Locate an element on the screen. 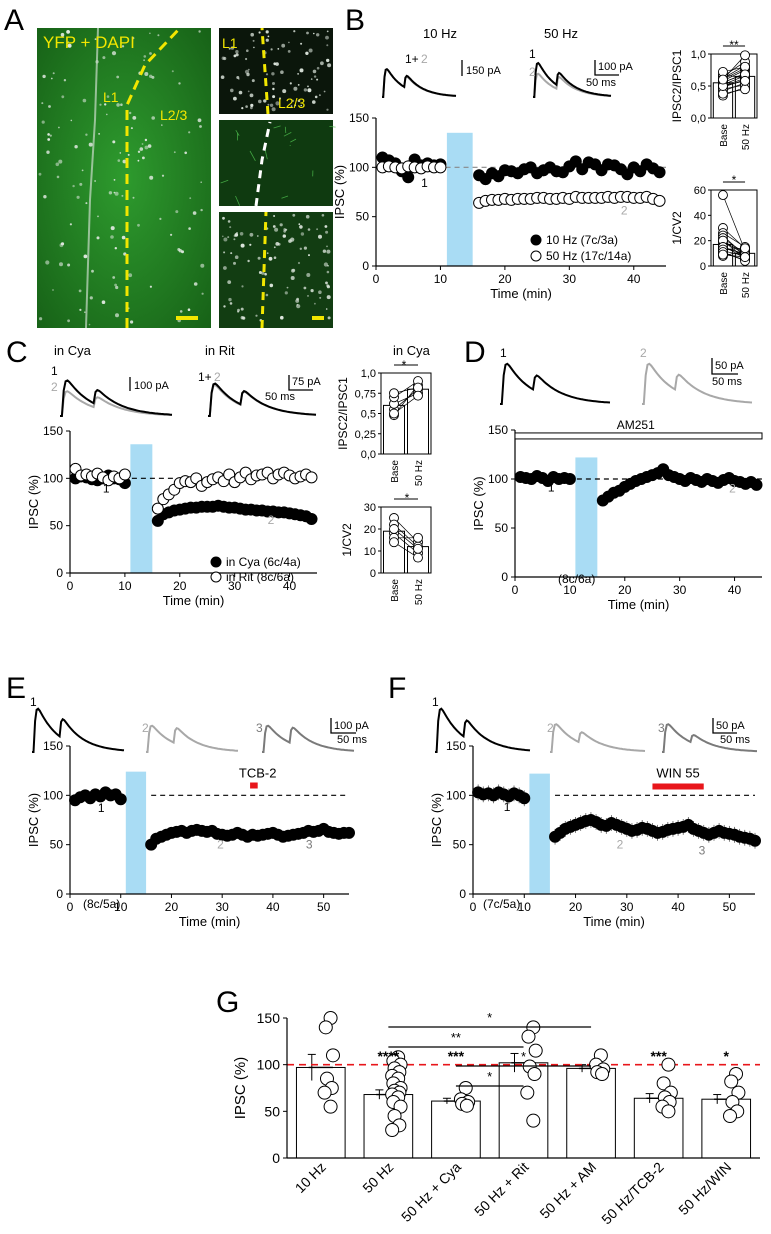  category-label: 50 Hz + Cya is located at coordinates (431, 1192).